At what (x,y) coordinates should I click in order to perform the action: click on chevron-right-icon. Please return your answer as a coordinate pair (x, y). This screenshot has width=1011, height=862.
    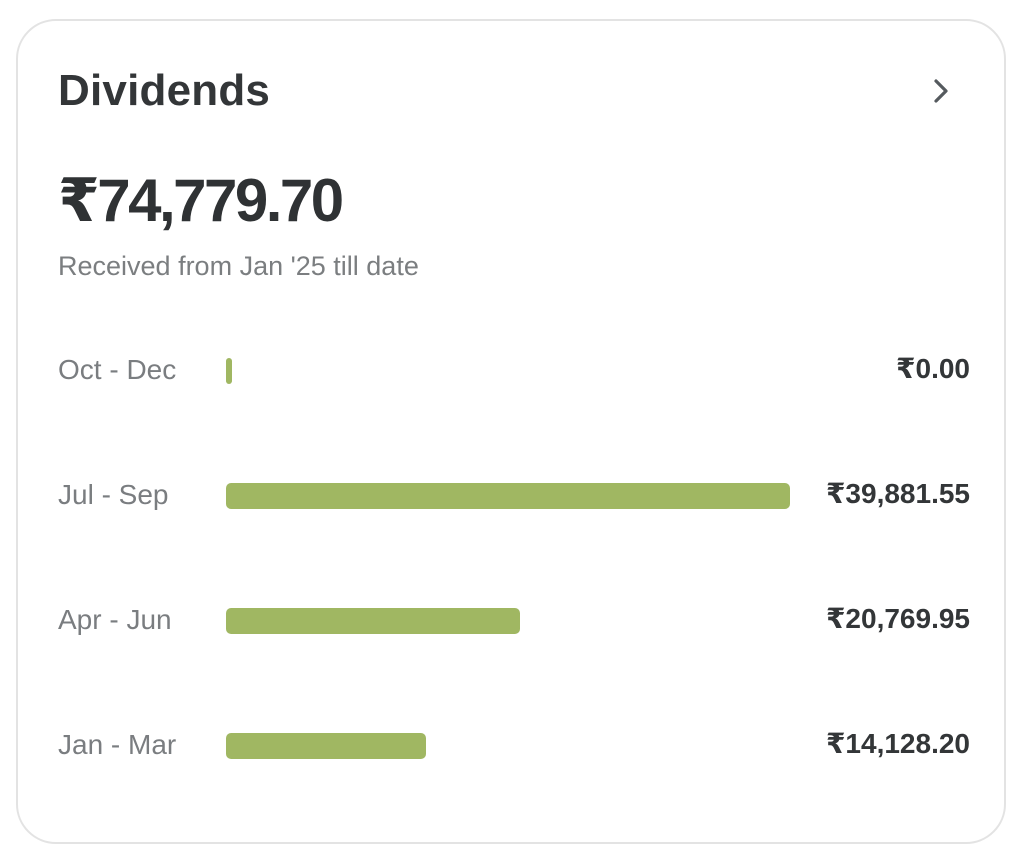
    Looking at the image, I should click on (941, 91).